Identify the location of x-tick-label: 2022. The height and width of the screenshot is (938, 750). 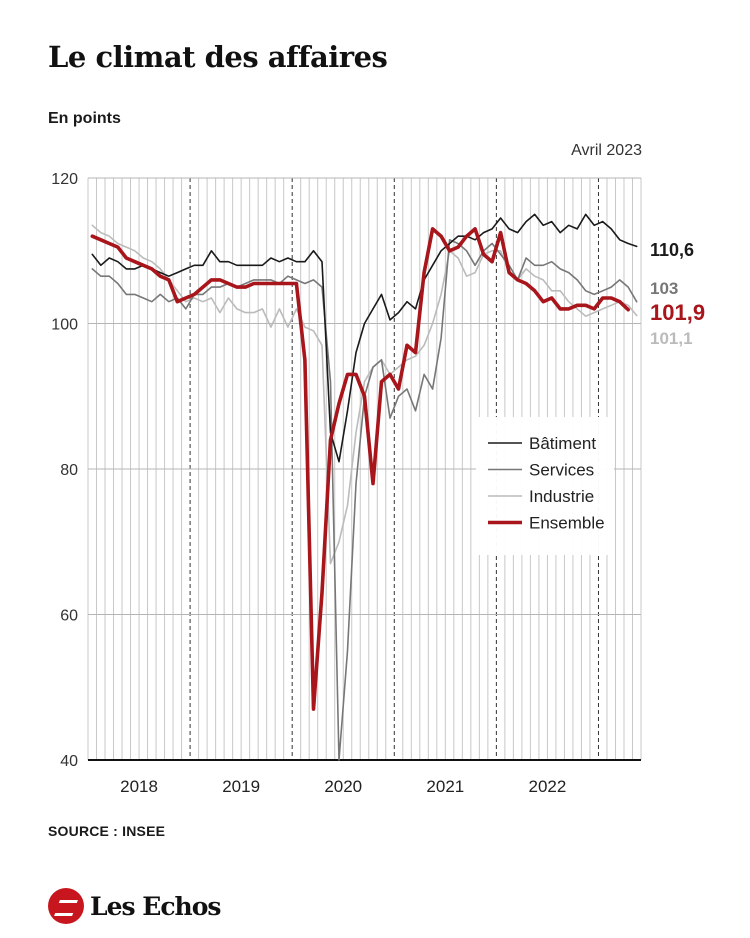
(548, 786).